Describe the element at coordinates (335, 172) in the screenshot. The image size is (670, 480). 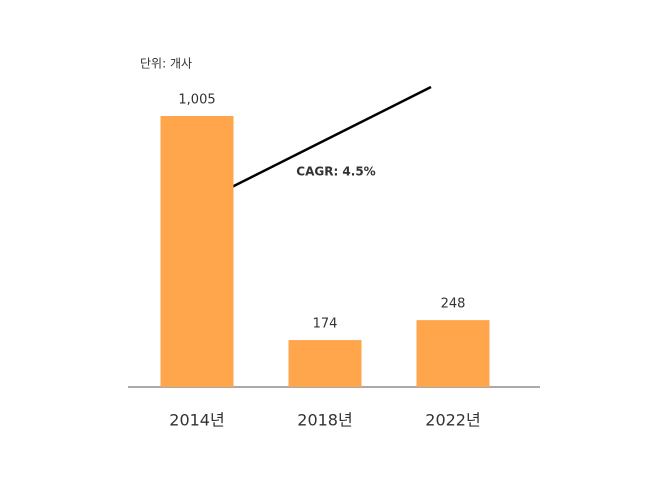
I see `annotation: CAGR: 4.5%` at that location.